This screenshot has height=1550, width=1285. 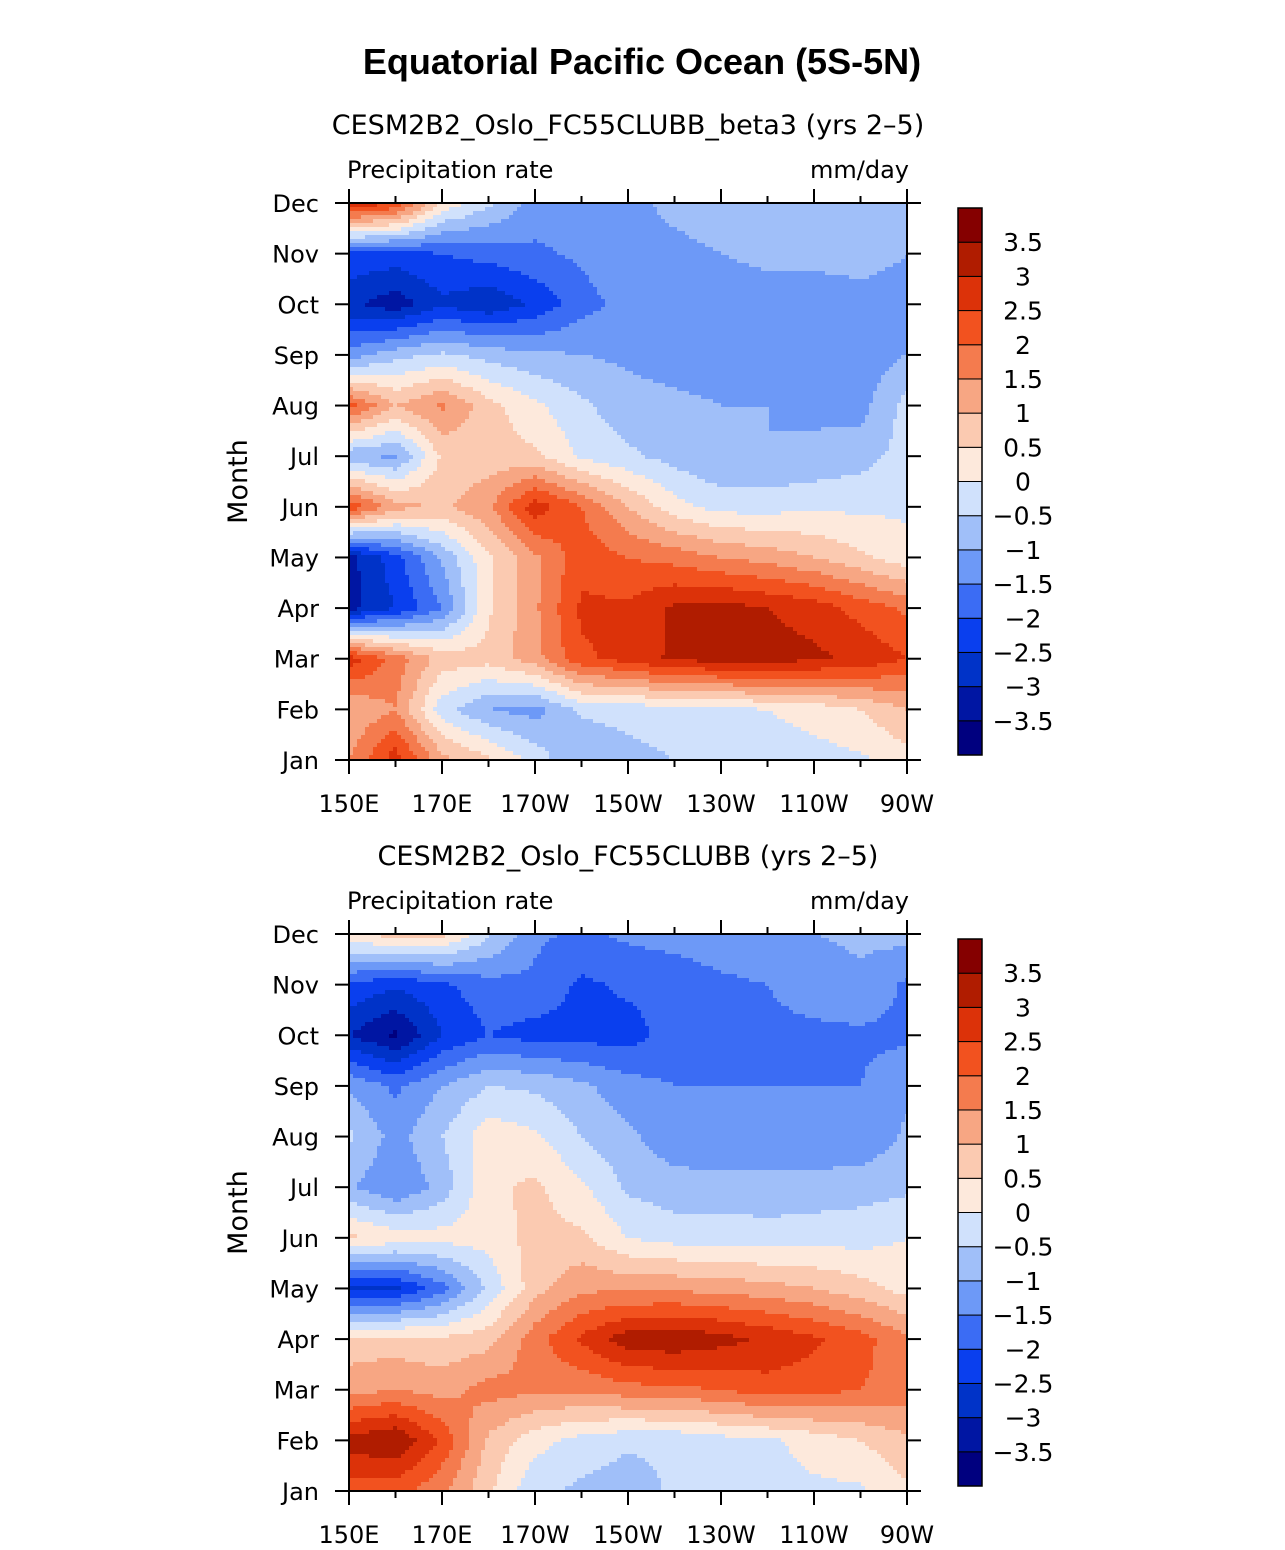 I want to click on x-tick-label: 170W, so click(x=535, y=804).